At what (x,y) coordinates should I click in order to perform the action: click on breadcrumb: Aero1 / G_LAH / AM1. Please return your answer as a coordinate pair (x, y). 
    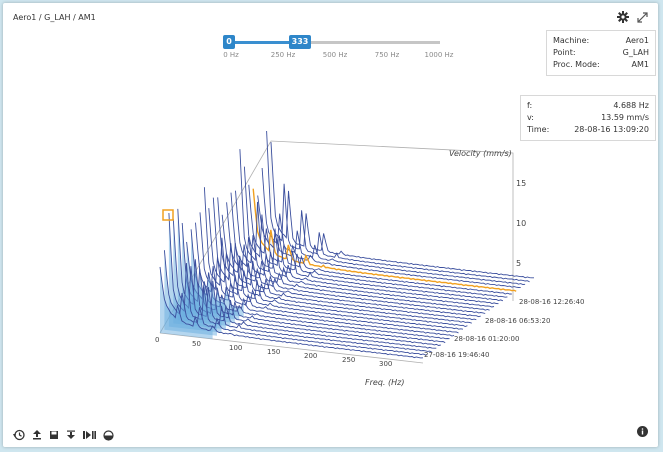
    Looking at the image, I should click on (54, 17).